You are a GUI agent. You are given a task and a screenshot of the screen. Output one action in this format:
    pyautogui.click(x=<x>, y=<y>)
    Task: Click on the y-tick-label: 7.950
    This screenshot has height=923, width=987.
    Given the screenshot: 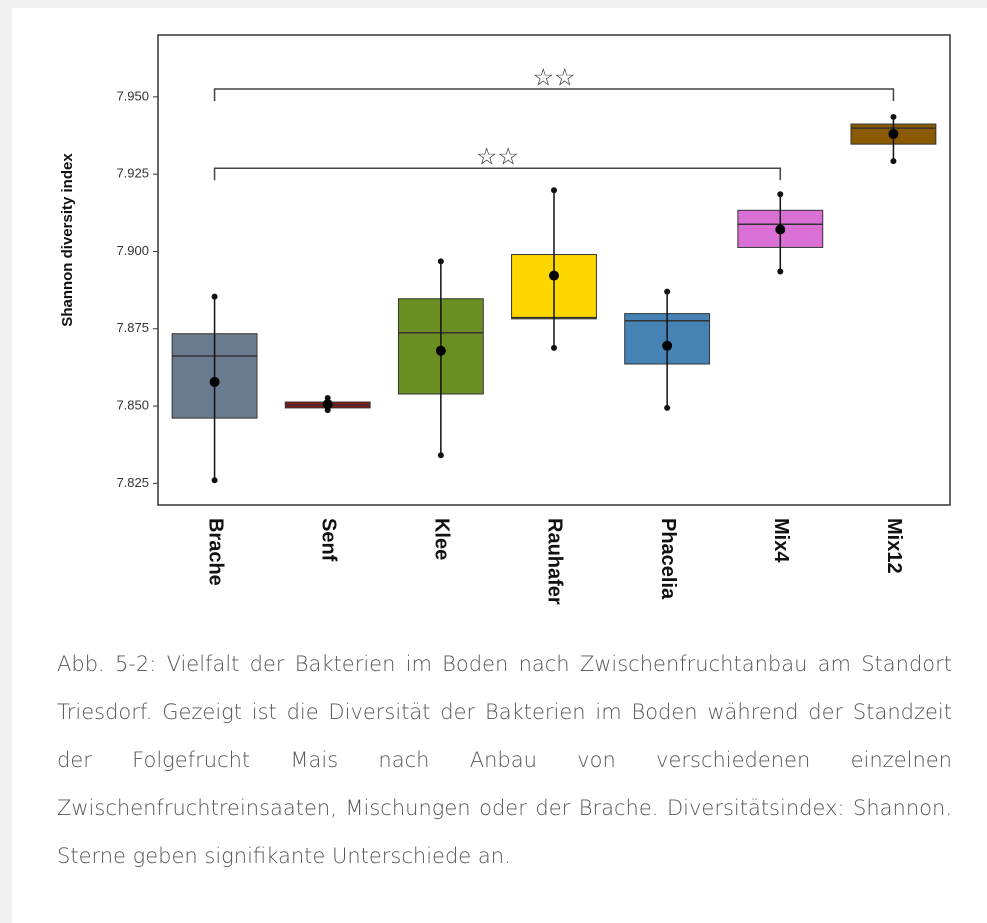 What is the action you would take?
    pyautogui.click(x=132, y=95)
    